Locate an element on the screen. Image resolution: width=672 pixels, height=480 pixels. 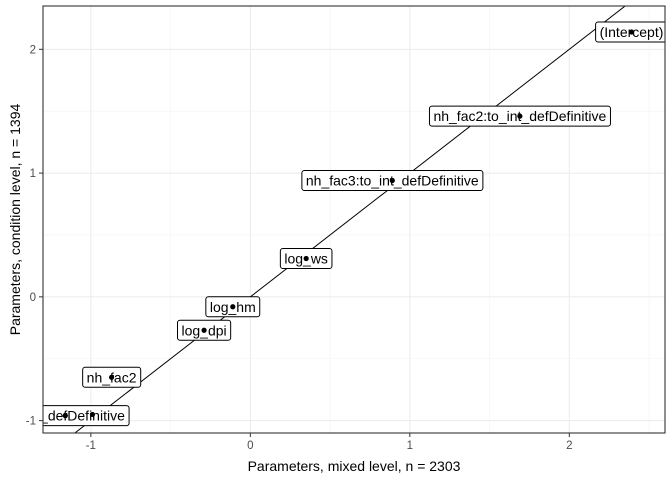
x-axis-title: Parameters, mixed level, n = 2303 is located at coordinates (354, 466).